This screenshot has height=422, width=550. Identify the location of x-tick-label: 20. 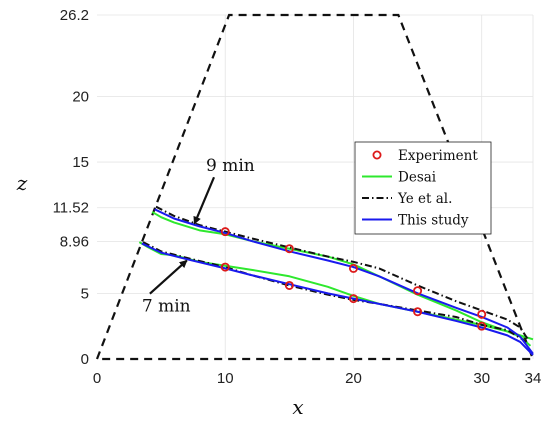
(353, 378).